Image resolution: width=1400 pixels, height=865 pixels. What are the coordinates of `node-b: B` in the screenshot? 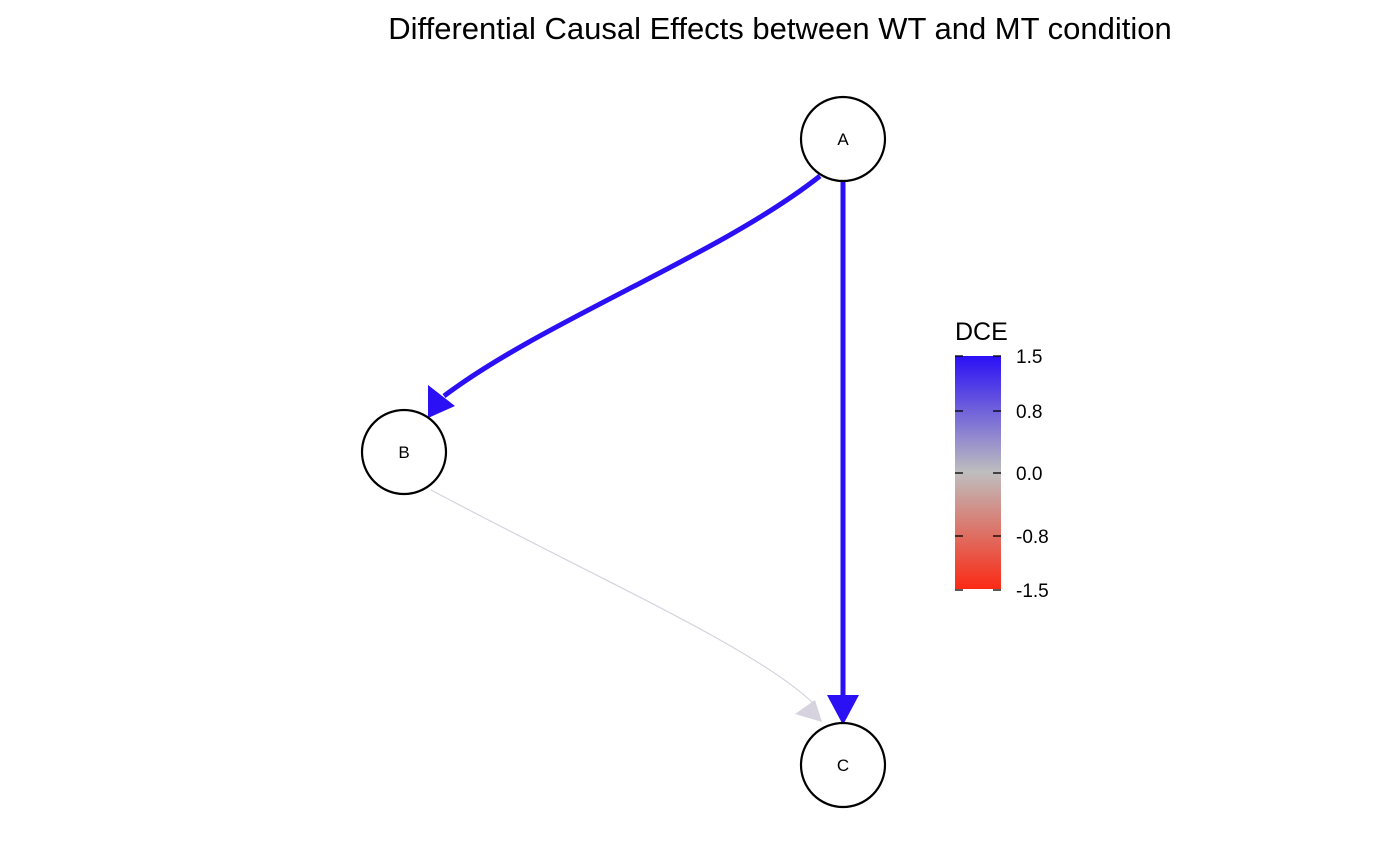 It's located at (404, 452).